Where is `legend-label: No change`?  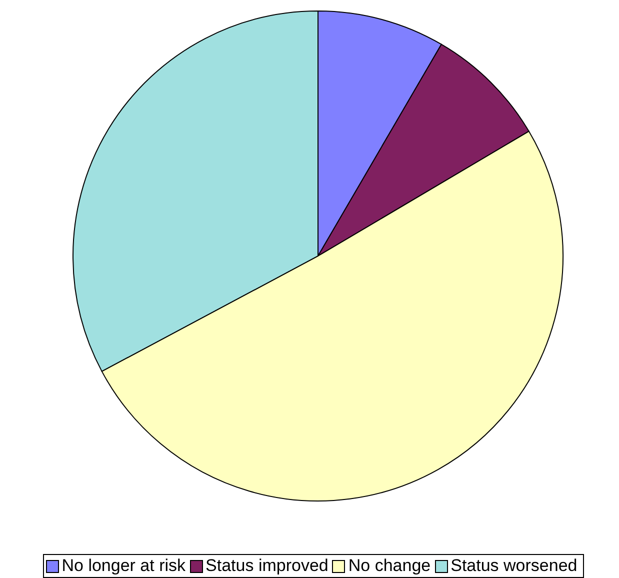 legend-label: No change is located at coordinates (389, 566).